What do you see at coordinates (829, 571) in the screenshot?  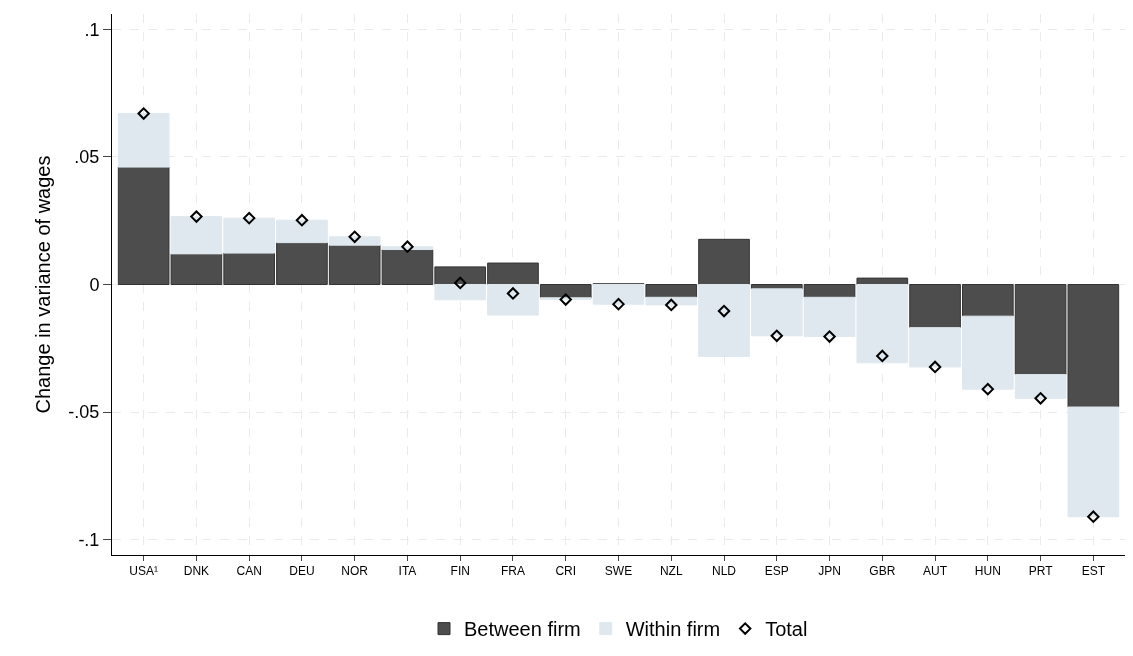 I see `x-tick-label: JPN` at bounding box center [829, 571].